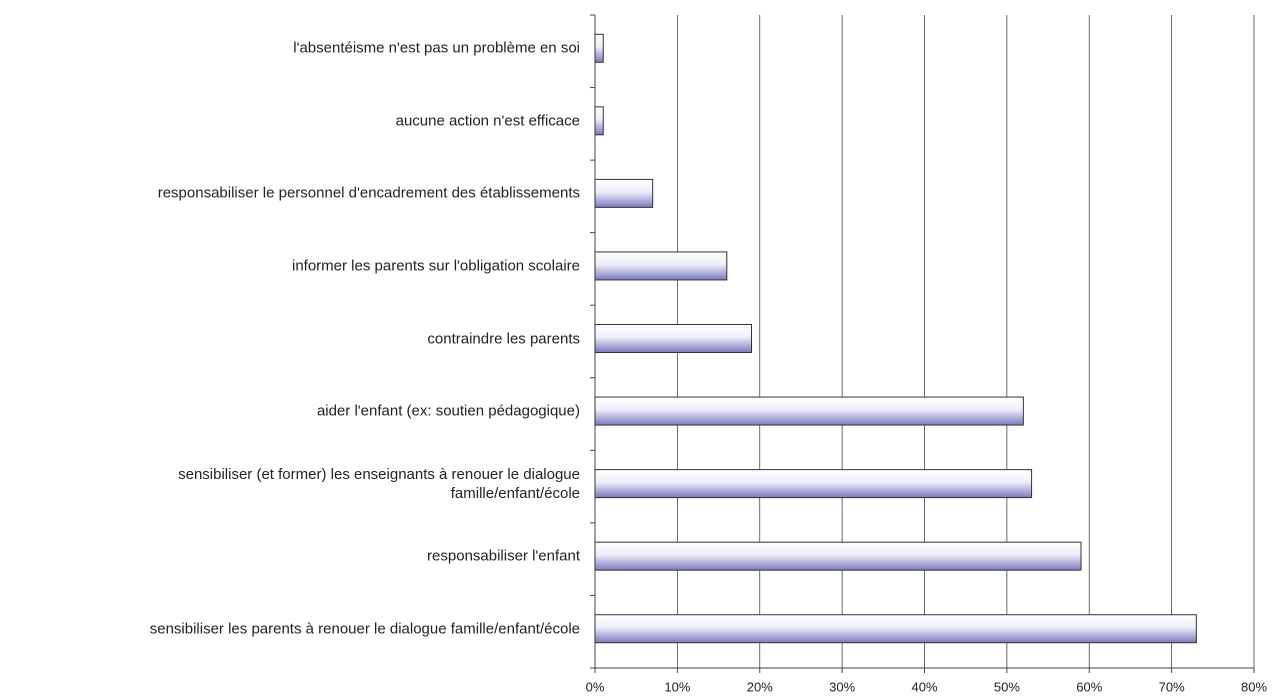 The height and width of the screenshot is (697, 1274). I want to click on y-tick-label: aider l'enfant (ex: soutien pédagogique), so click(448, 411).